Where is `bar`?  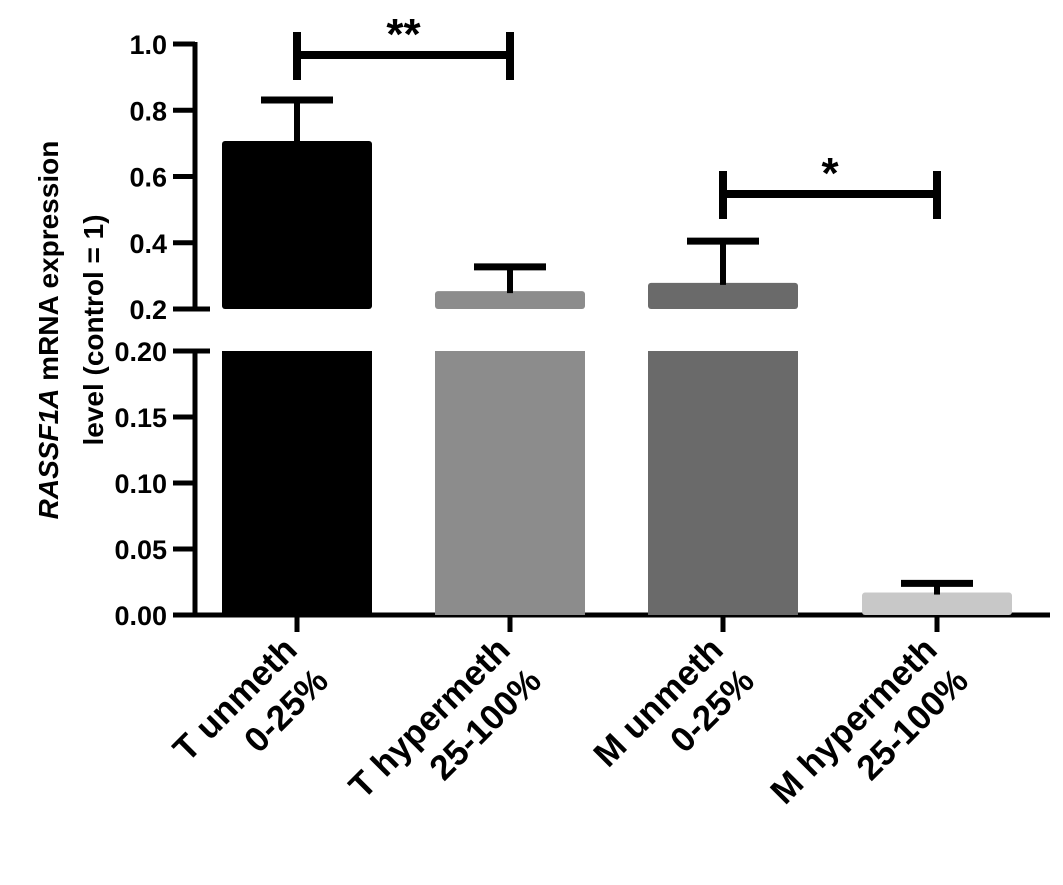 bar is located at coordinates (937, 603).